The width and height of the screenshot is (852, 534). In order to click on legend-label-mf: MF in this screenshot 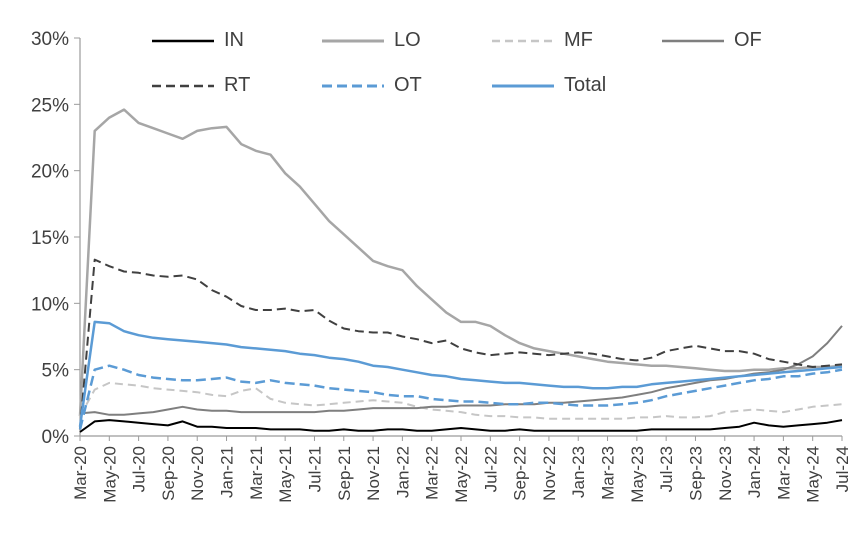, I will do `click(578, 40)`.